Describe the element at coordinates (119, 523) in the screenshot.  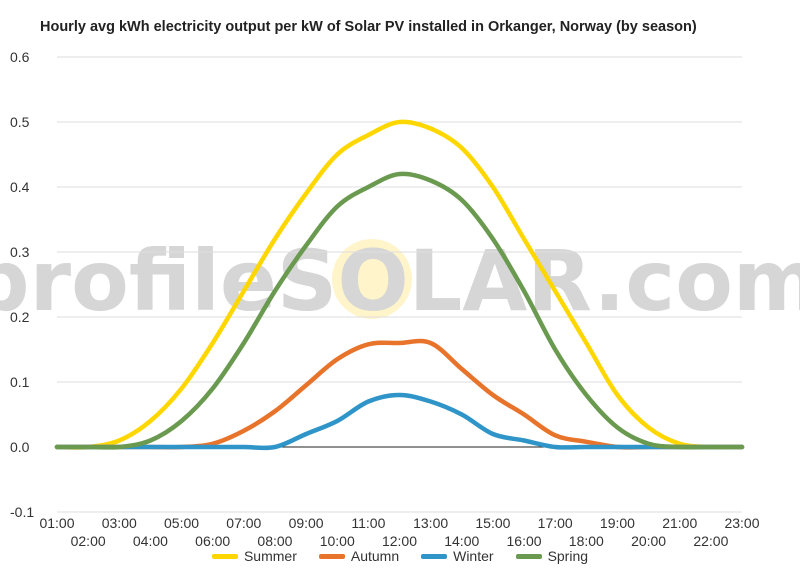
I see `x-tick-label: 03:00` at that location.